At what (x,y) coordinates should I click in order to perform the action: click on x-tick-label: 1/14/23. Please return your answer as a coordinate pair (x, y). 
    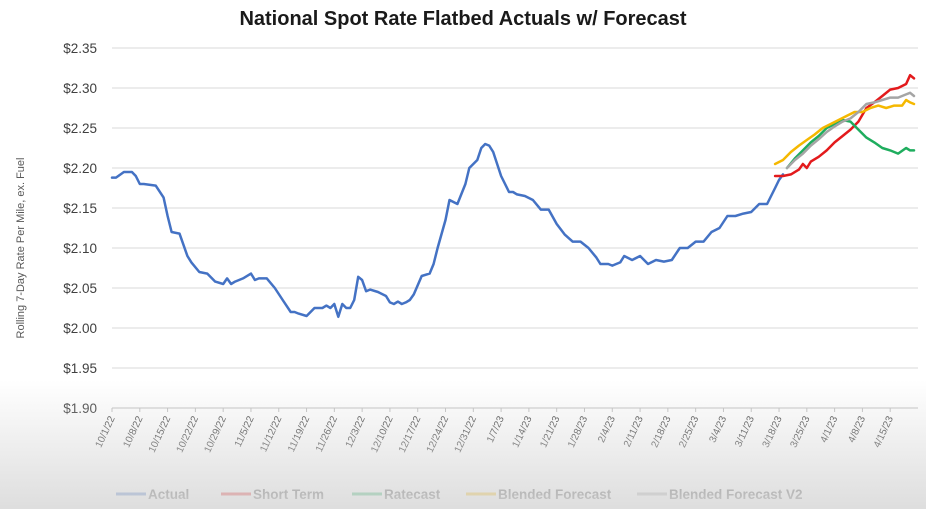
    Looking at the image, I should click on (523, 431).